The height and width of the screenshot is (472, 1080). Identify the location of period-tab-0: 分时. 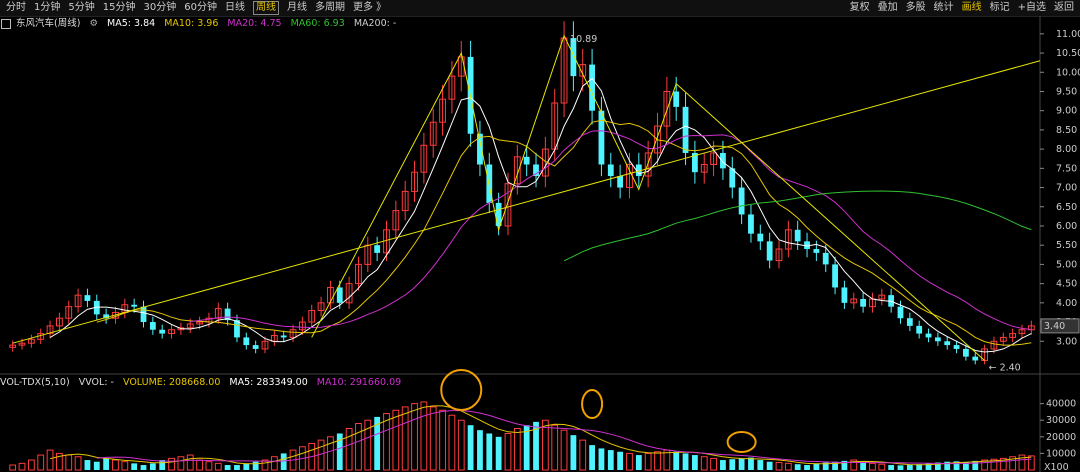
(16, 7).